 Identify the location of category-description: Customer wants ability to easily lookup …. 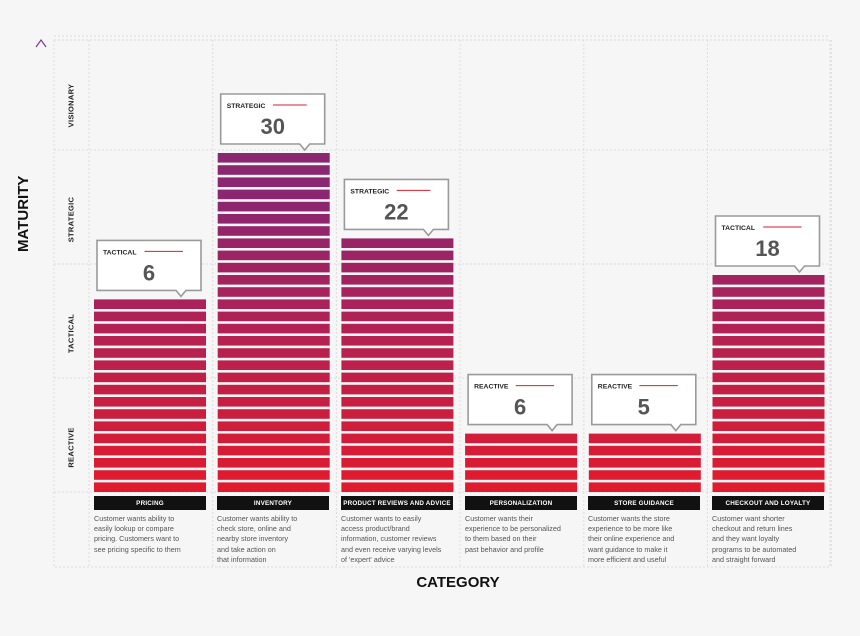
(137, 534).